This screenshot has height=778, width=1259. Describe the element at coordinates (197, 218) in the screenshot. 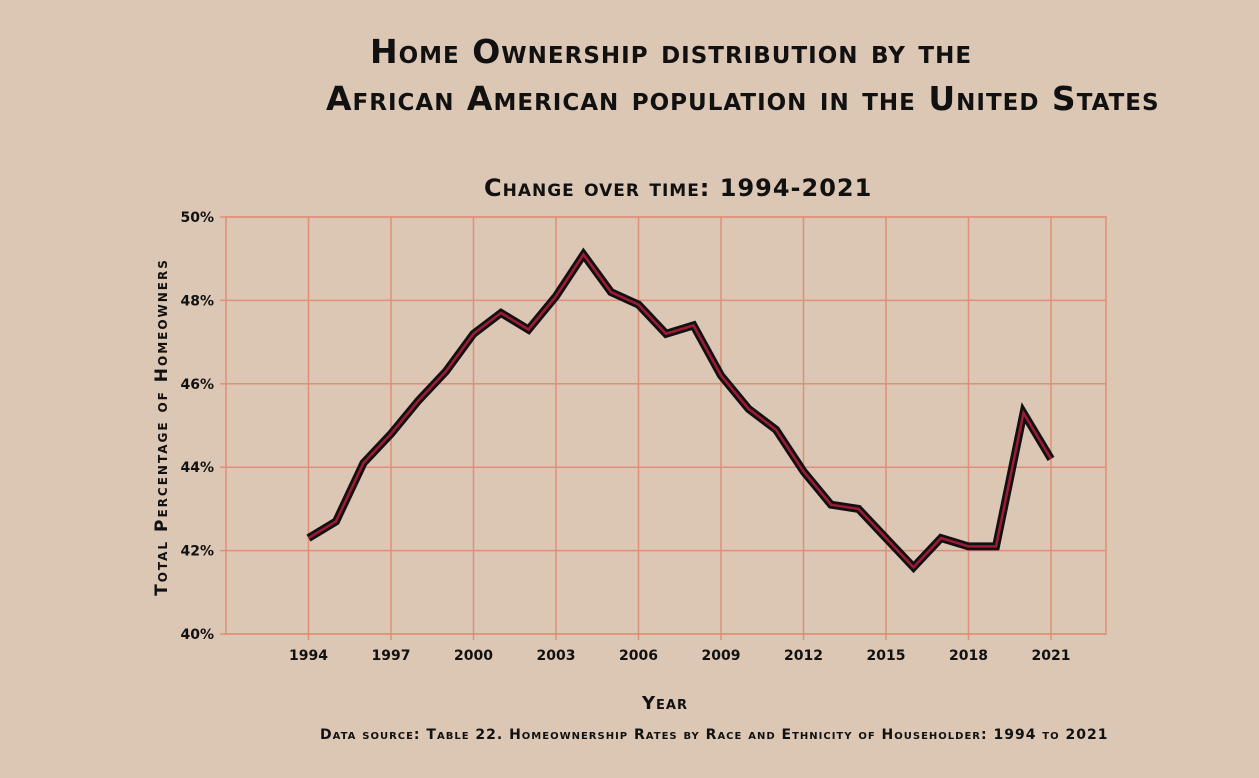

I see `y-tick-label: 50%` at that location.